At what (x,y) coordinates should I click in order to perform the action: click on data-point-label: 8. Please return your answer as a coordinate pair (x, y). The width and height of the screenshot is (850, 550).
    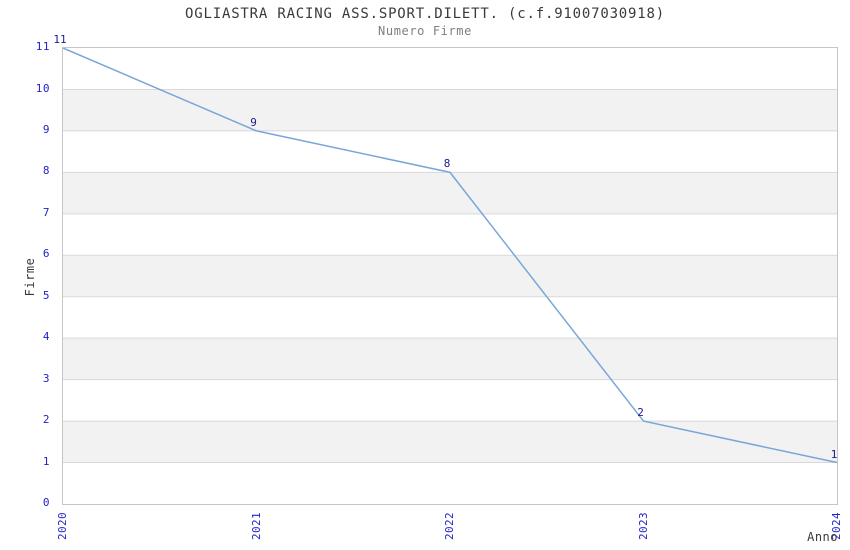
    Looking at the image, I should click on (447, 164).